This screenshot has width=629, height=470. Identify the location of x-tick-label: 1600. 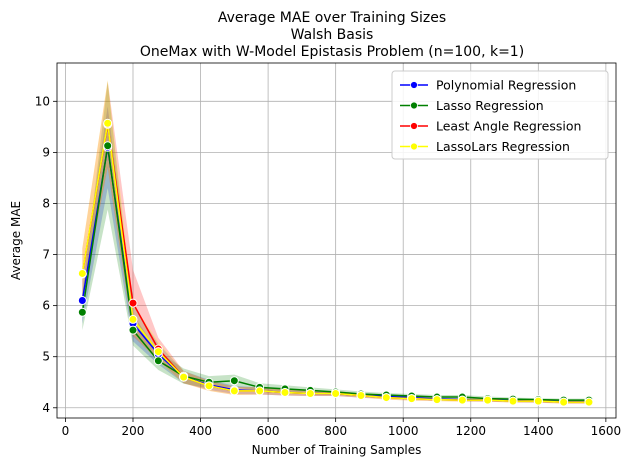
(606, 431).